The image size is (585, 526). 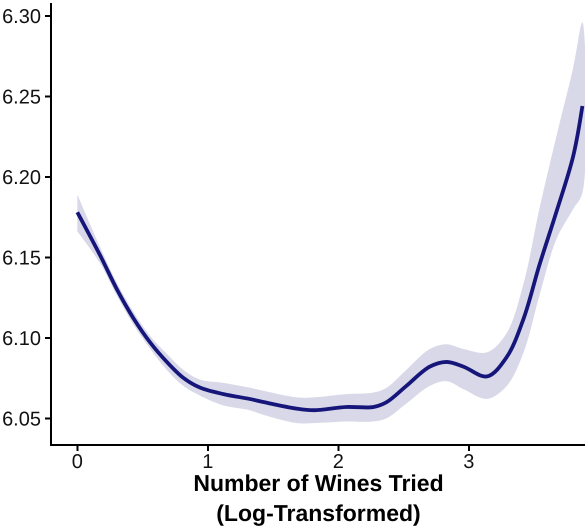 What do you see at coordinates (77, 462) in the screenshot?
I see `x-tick-label: 0` at bounding box center [77, 462].